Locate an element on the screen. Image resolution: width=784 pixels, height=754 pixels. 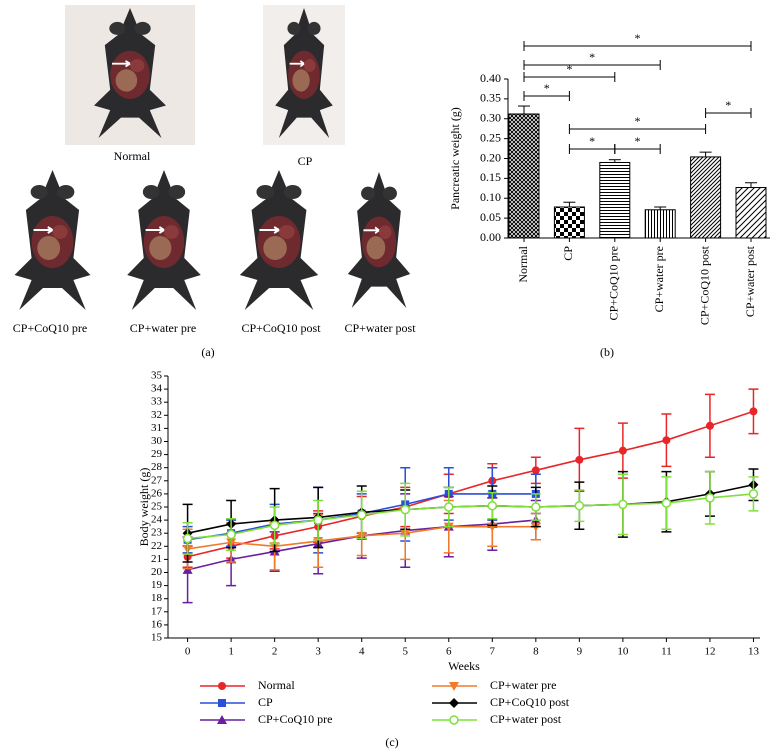
y-tick-label: 15 is located at coordinates (157, 638).